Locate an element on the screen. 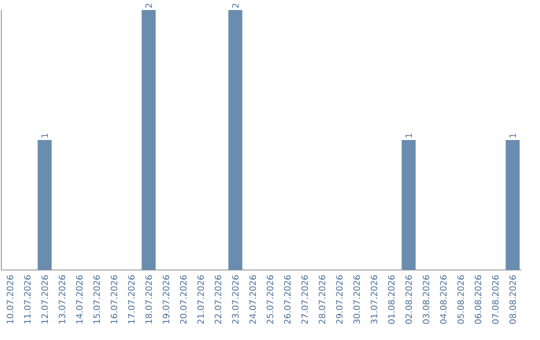 Image resolution: width=540 pixels, height=340 pixels. x-tick-label: 21.07.2026 is located at coordinates (200, 299).